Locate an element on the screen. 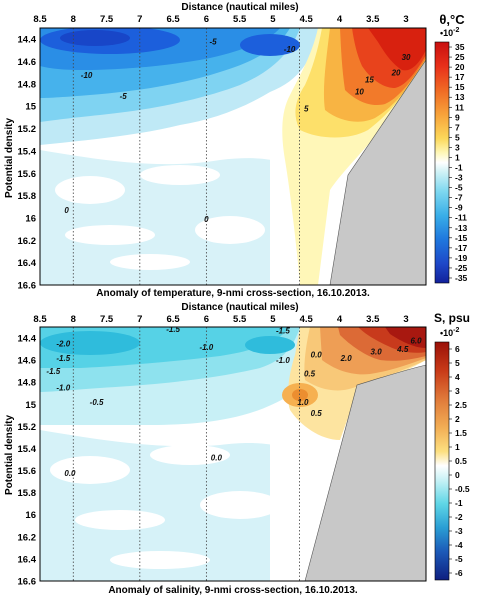 This screenshot has height=597, width=477. x-tick-label: 4.5 is located at coordinates (307, 319).